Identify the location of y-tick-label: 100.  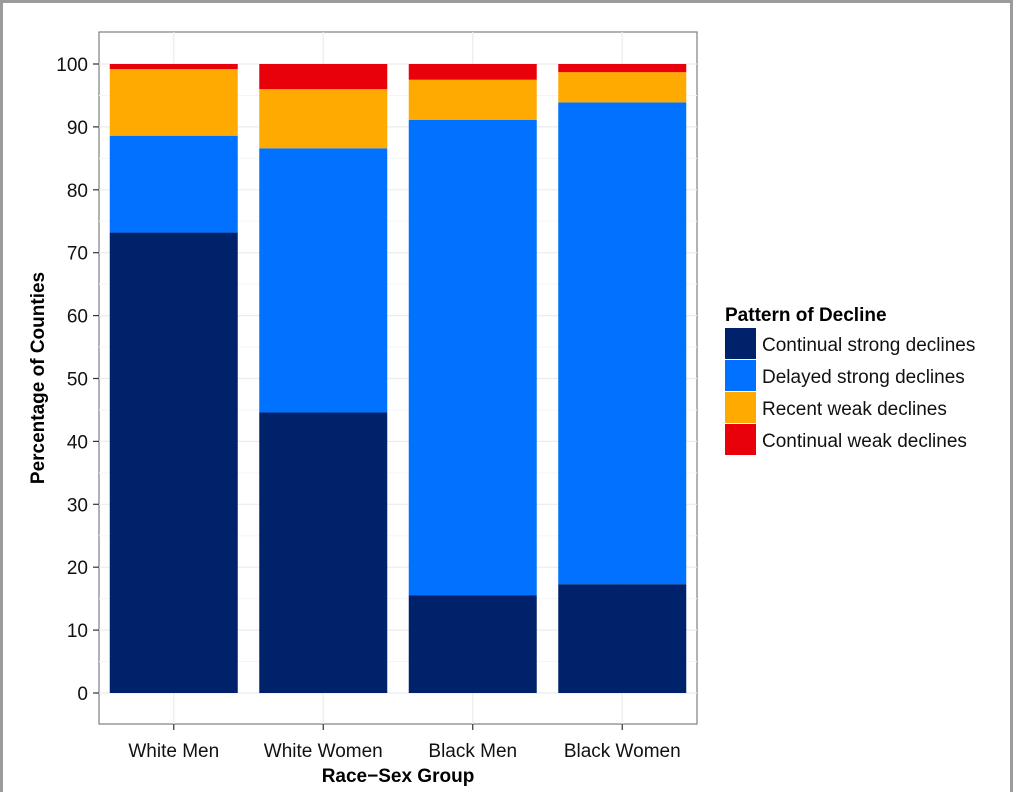
(72, 65).